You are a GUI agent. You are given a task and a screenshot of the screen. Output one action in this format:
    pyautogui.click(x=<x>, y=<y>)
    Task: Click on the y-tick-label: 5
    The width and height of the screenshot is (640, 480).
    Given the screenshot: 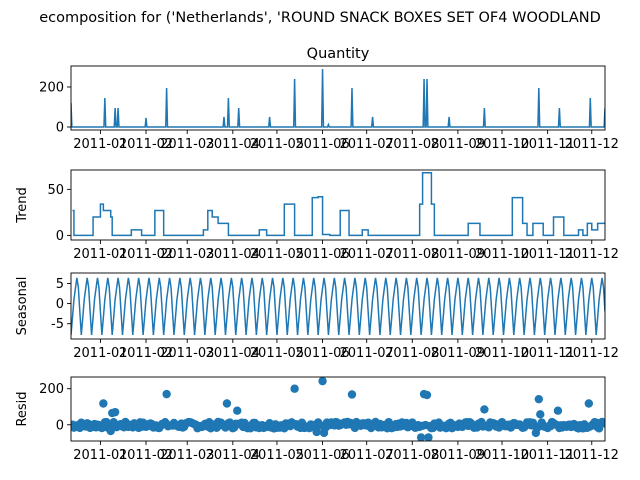 What is the action you would take?
    pyautogui.click(x=60, y=284)
    